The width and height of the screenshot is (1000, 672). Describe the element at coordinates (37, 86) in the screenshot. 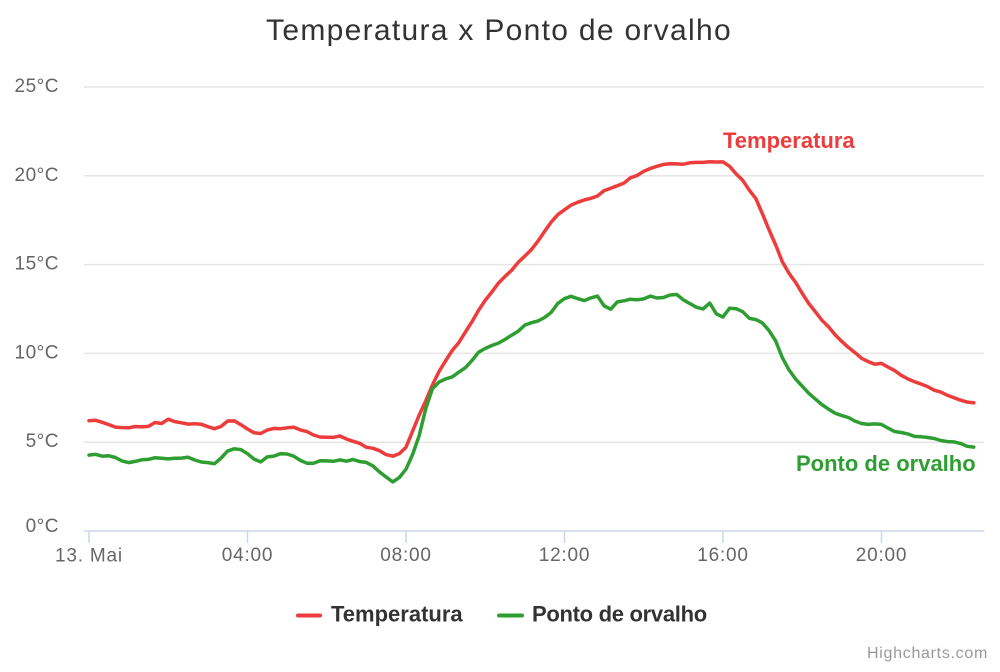

I see `svg-text: 25°C` at that location.